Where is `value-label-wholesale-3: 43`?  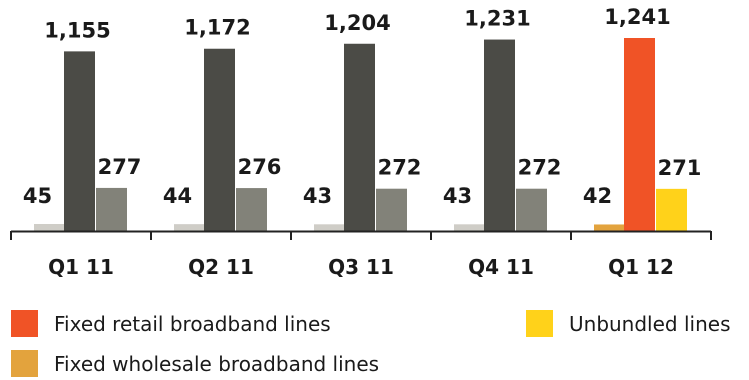
value-label-wholesale-3: 43 is located at coordinates (317, 196).